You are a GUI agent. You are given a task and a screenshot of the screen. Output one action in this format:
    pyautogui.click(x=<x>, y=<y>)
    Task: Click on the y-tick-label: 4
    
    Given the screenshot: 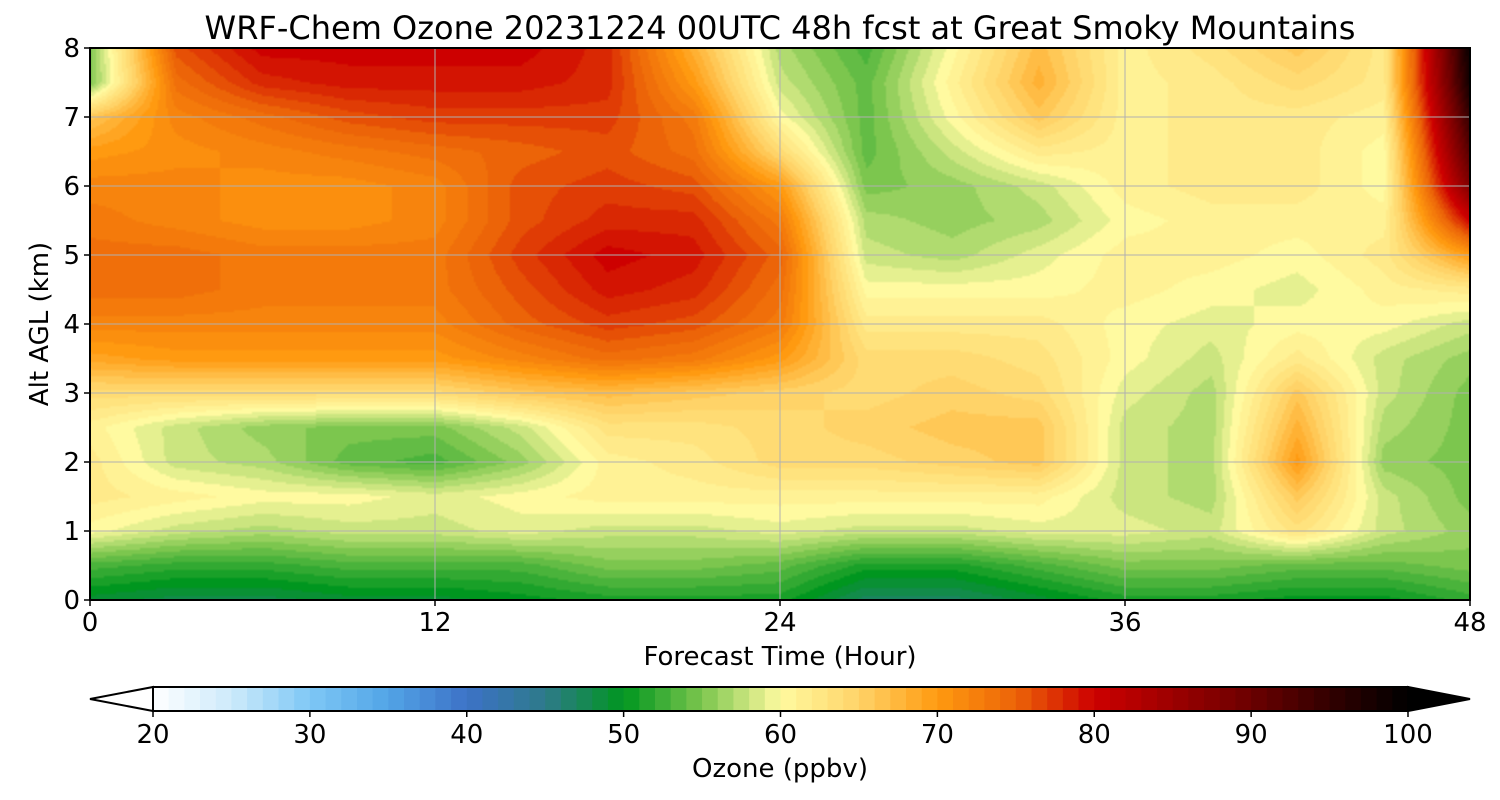 What is the action you would take?
    pyautogui.click(x=71, y=325)
    